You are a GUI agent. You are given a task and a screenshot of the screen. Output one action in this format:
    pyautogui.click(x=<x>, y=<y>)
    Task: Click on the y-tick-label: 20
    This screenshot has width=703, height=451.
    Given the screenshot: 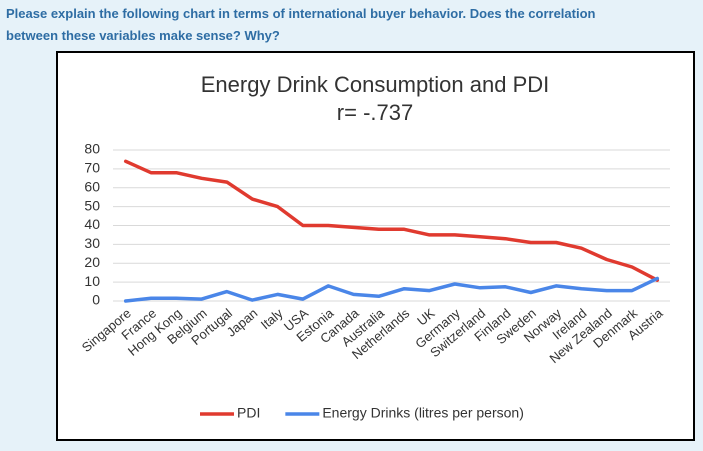 What is the action you would take?
    pyautogui.click(x=92, y=262)
    